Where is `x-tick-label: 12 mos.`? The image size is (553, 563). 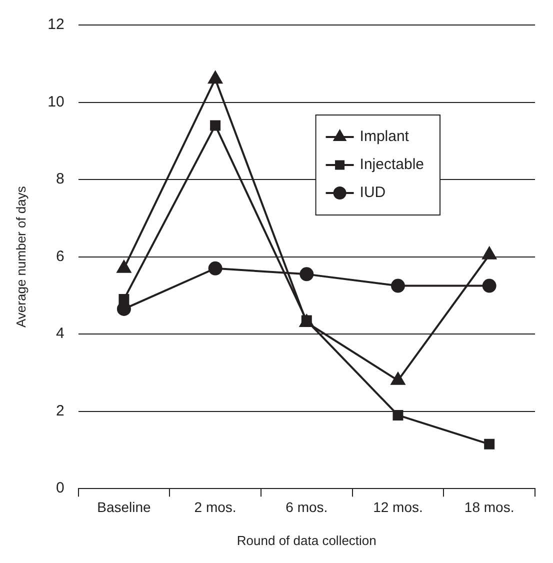
x-tick-label: 12 mos. is located at coordinates (398, 506).